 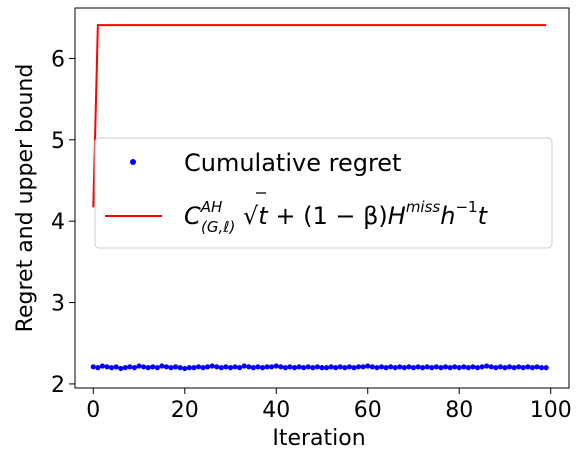 I want to click on legend-sym-AH: AH, so click(x=211, y=207).